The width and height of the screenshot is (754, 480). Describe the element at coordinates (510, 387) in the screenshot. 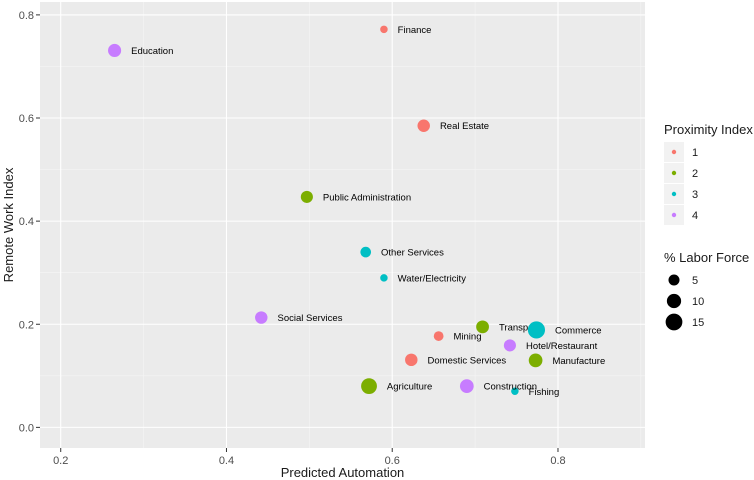

I see `point-label: Construction` at that location.